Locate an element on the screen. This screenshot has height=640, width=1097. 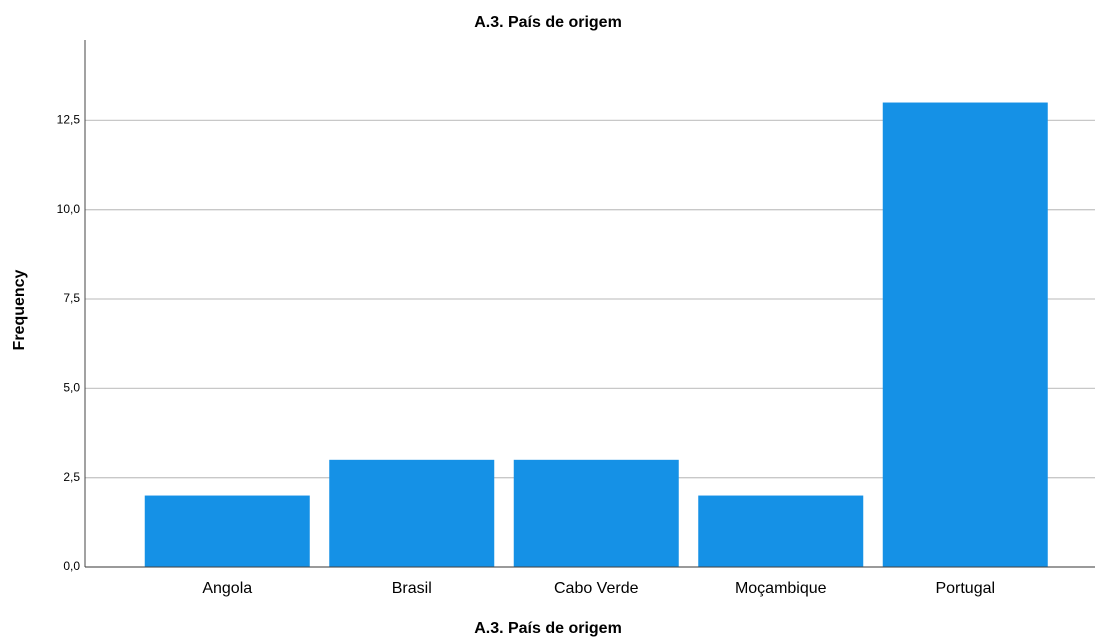
y-tick-label: 0,0 is located at coordinates (71, 566).